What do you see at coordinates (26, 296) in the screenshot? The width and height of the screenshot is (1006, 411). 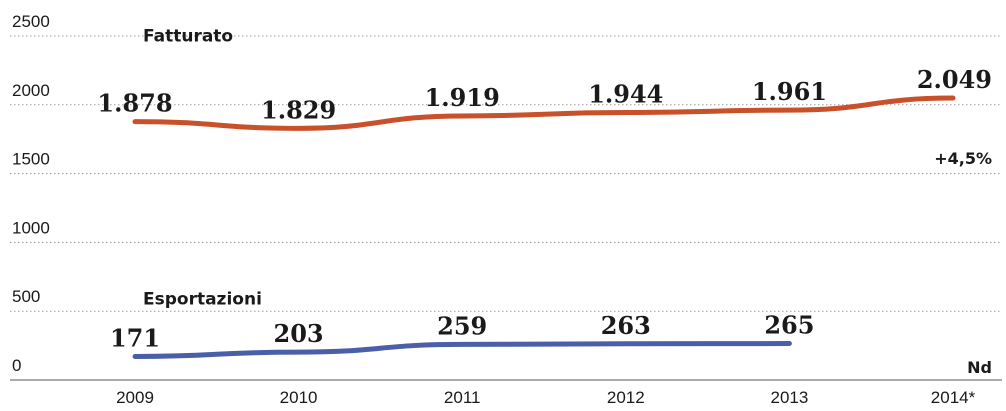 I see `y-tick-label: 500` at bounding box center [26, 296].